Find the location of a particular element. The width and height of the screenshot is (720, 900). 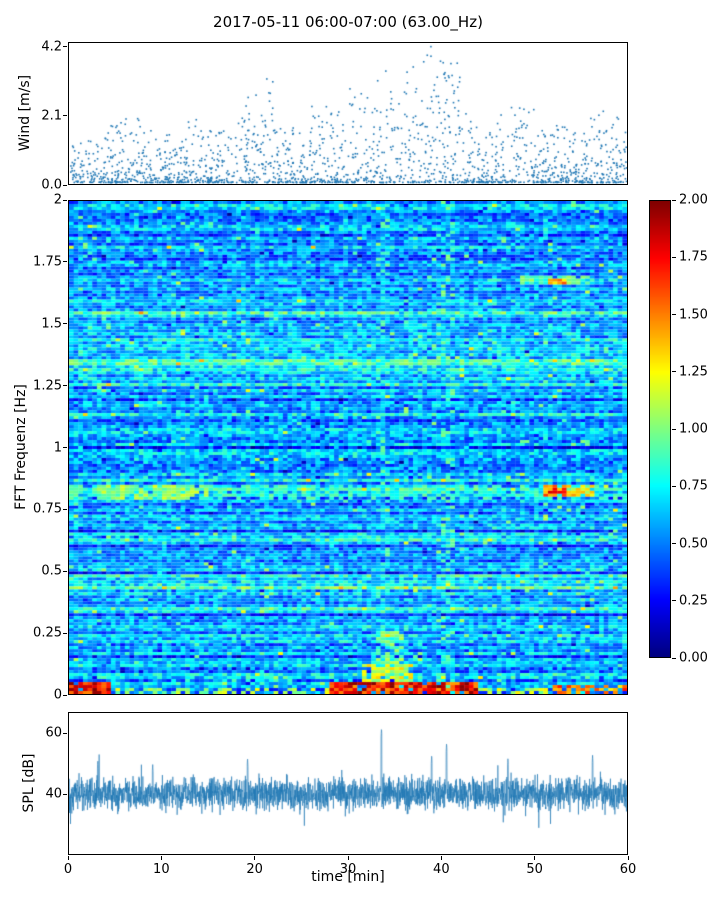

fft-ytick-label: 0.75 is located at coordinates (47, 509).